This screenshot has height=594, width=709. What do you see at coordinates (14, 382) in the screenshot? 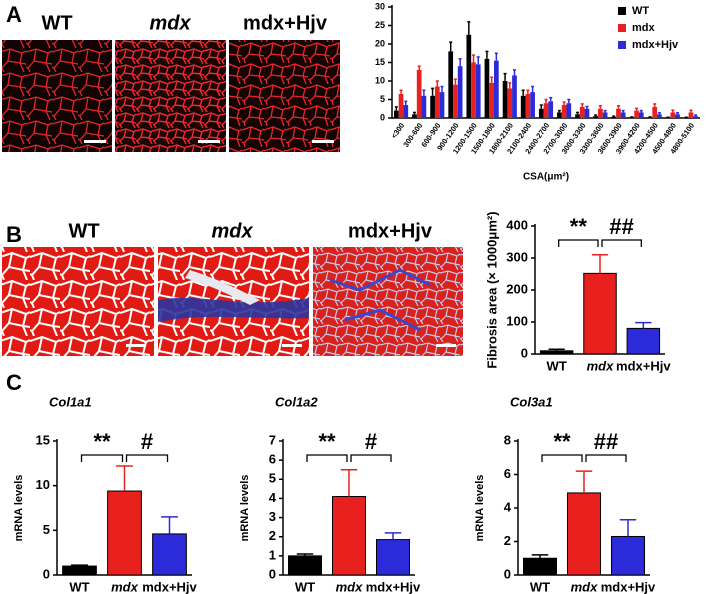
I see `panel-letter: C` at bounding box center [14, 382].